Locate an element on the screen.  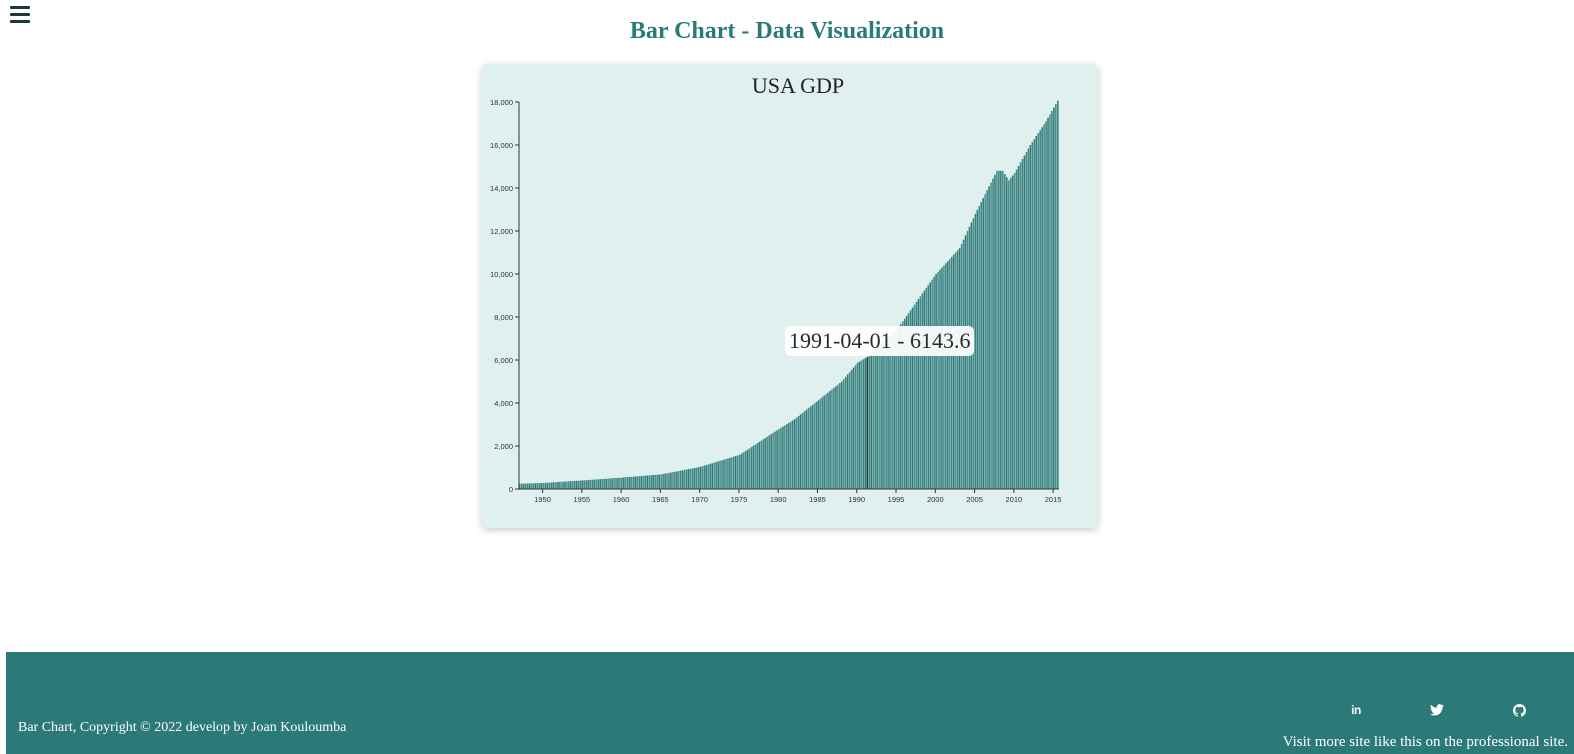
github-icon is located at coordinates (1519, 710).